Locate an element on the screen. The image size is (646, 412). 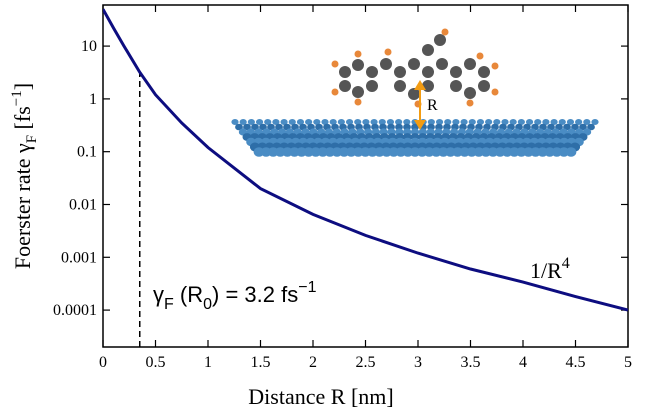
x-tick-label: 0 is located at coordinates (103, 362).